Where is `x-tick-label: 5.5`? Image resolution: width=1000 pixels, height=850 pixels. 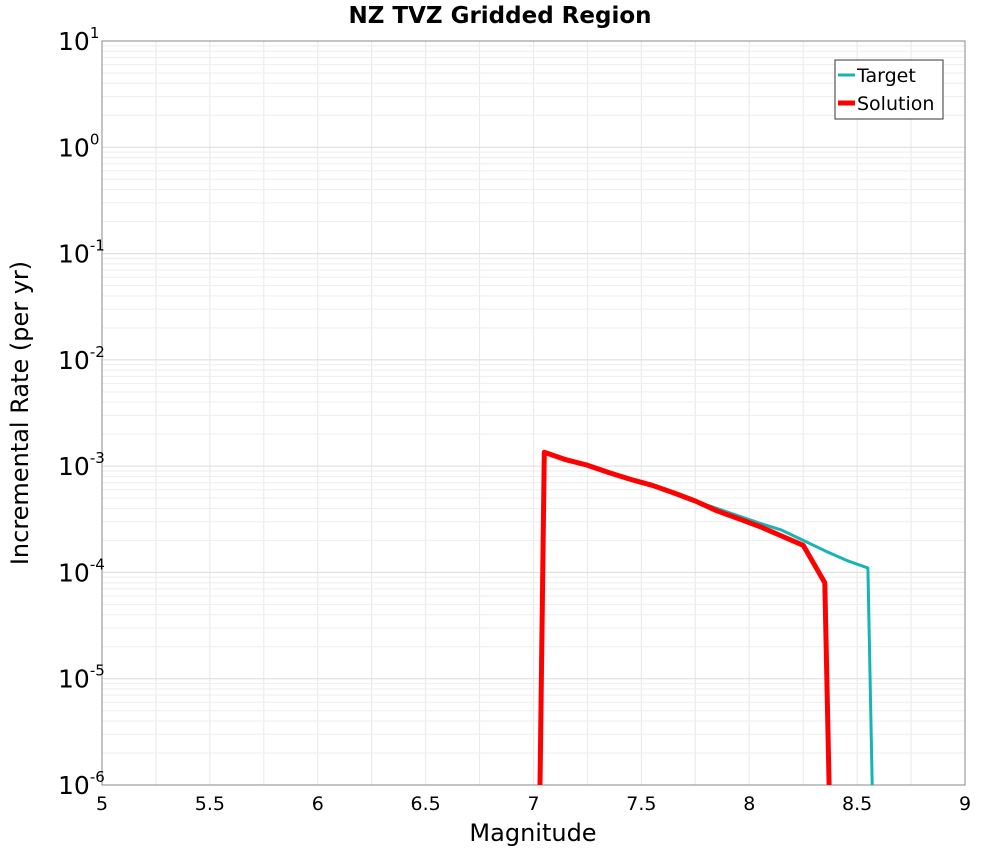 x-tick-label: 5.5 is located at coordinates (210, 804).